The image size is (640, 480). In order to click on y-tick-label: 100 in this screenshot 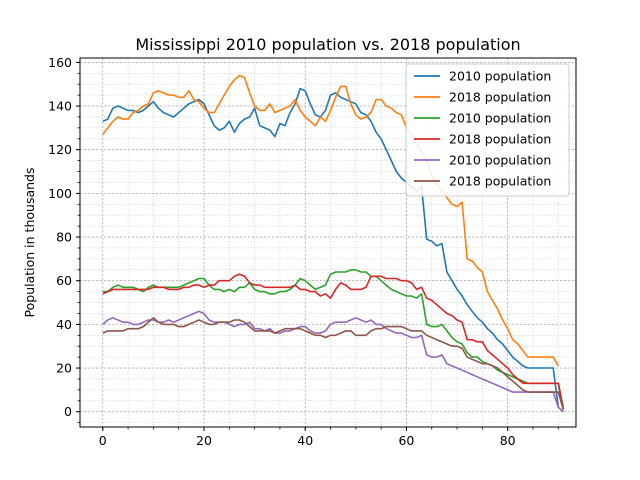, I will do `click(60, 193)`.